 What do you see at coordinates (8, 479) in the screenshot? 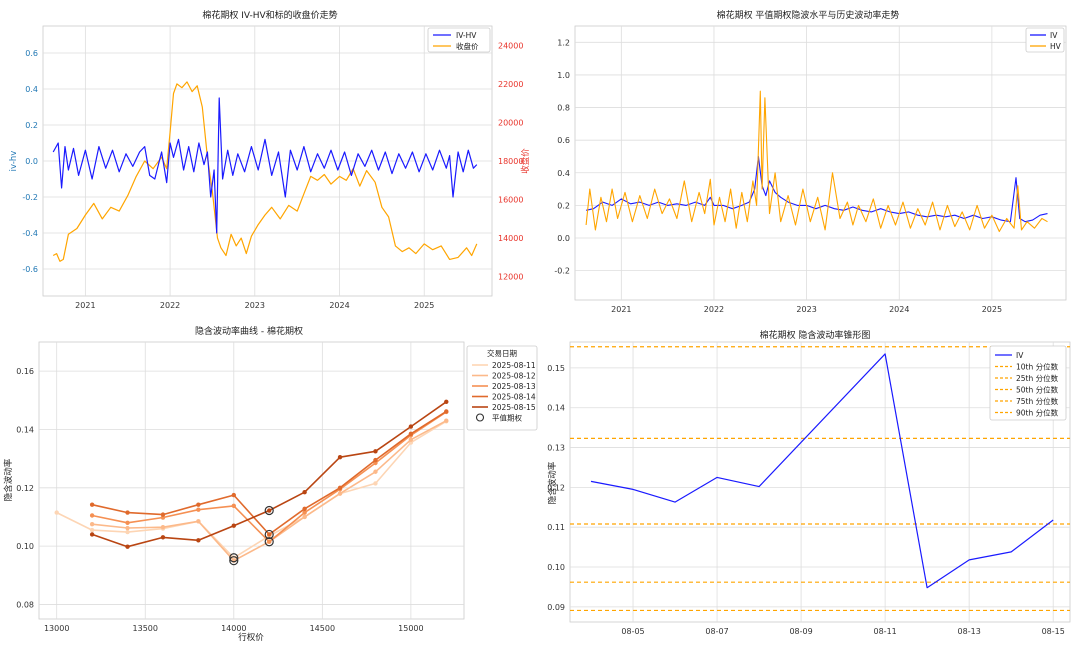
I see `y-axis-label: 隐含波动率` at bounding box center [8, 479].